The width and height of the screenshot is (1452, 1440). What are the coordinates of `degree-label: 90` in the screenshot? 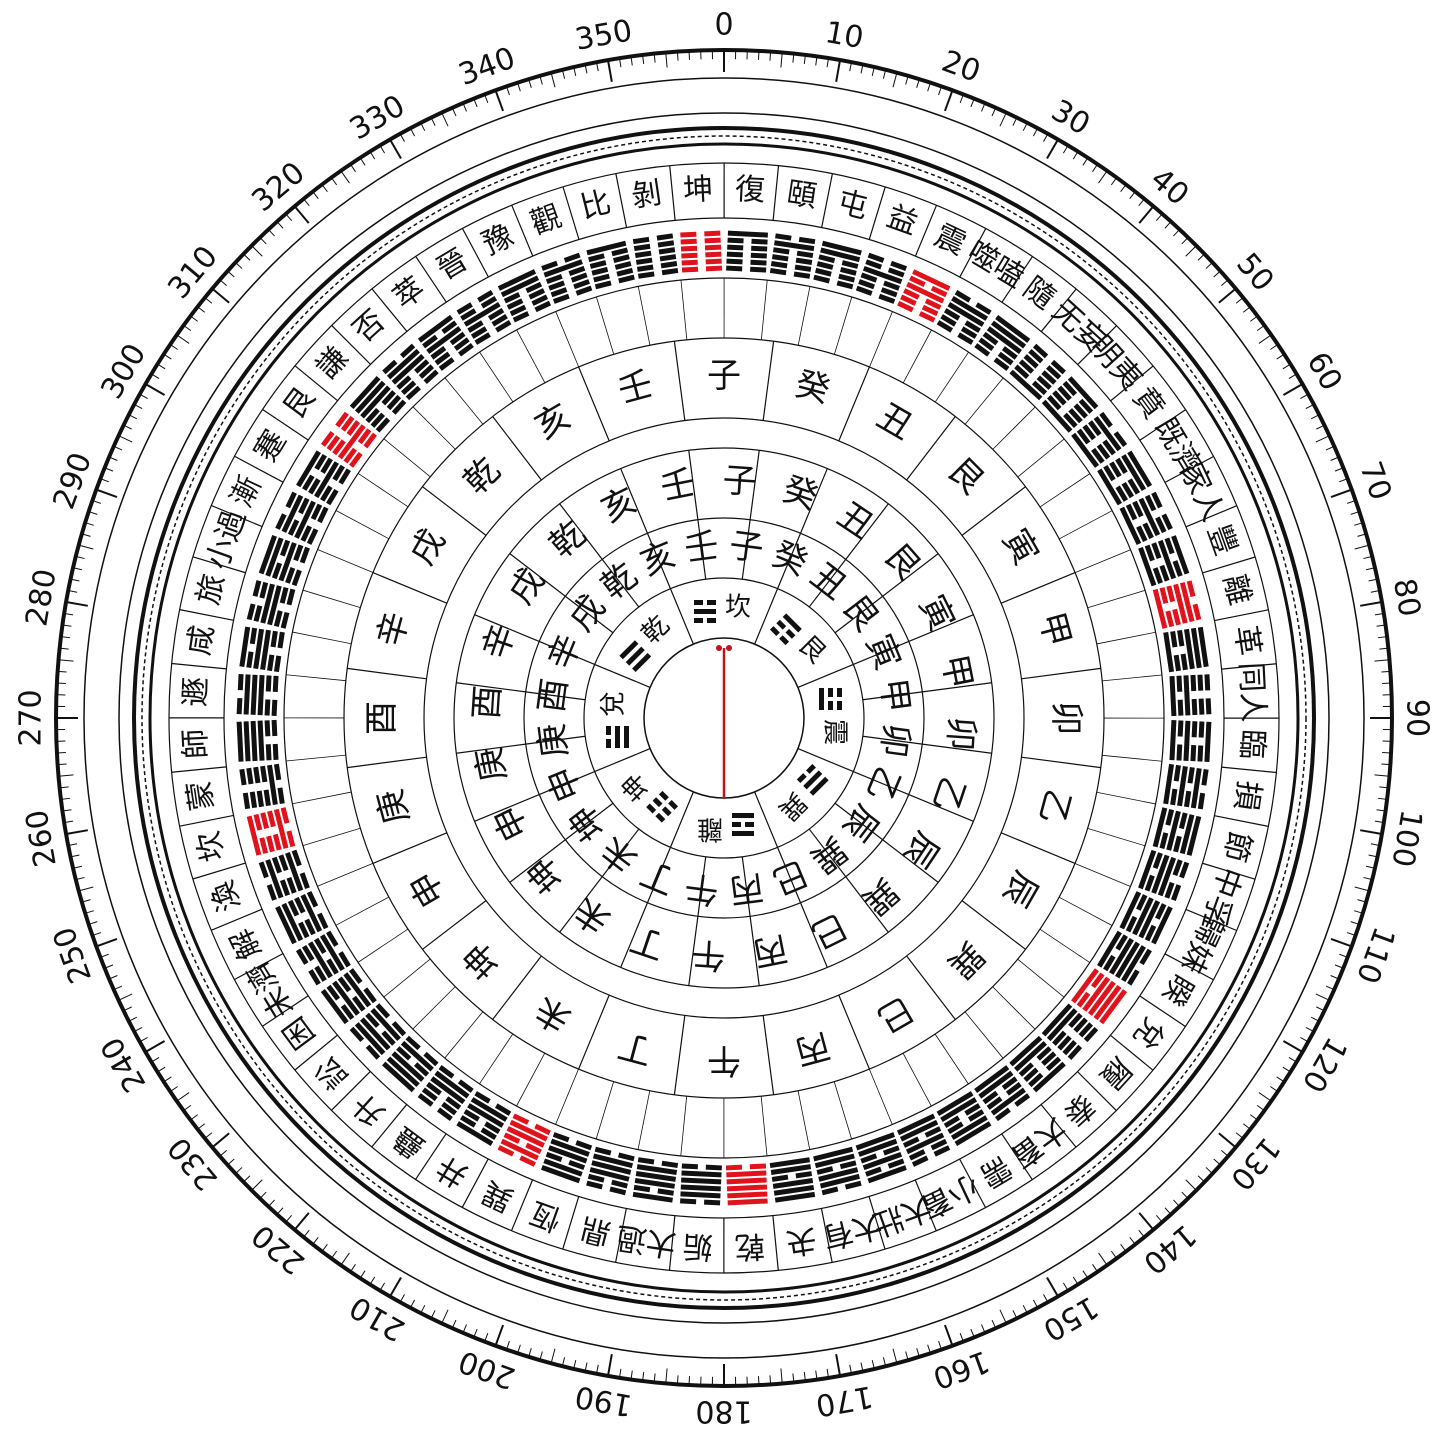 It's located at (1417, 718).